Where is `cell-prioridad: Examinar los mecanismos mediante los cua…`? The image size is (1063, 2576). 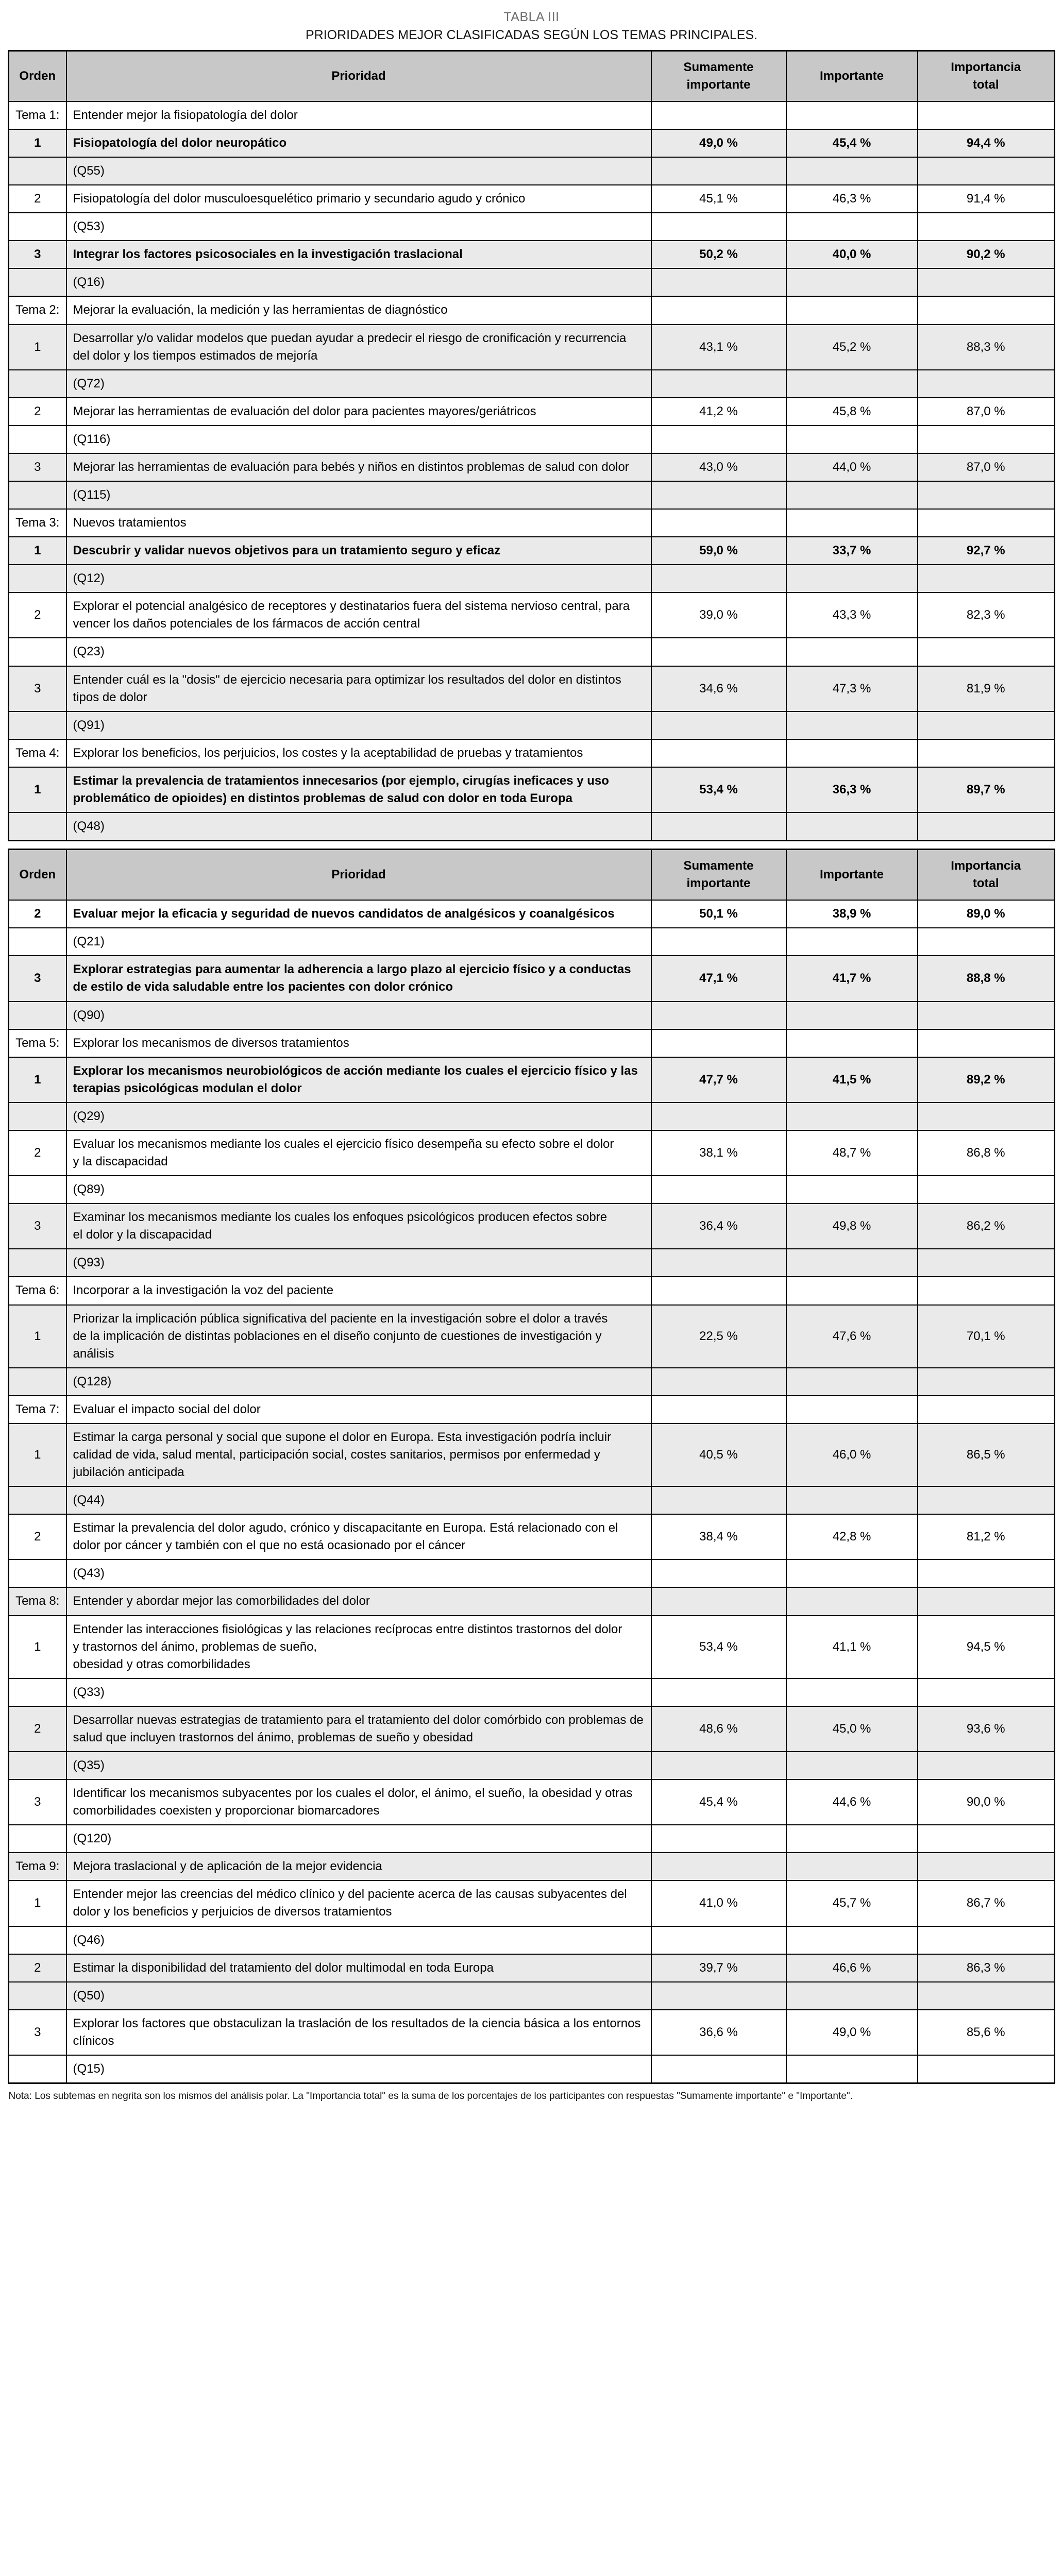
cell-prioridad: Examinar los mecanismos mediante los cua… is located at coordinates (358, 1226).